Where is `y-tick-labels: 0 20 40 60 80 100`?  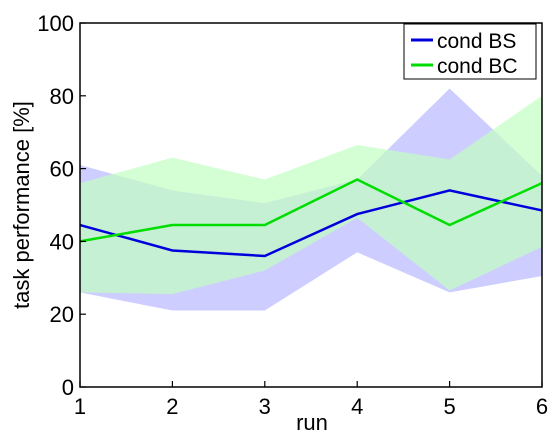
y-tick-labels: 0 20 40 60 80 100 is located at coordinates (55, 205).